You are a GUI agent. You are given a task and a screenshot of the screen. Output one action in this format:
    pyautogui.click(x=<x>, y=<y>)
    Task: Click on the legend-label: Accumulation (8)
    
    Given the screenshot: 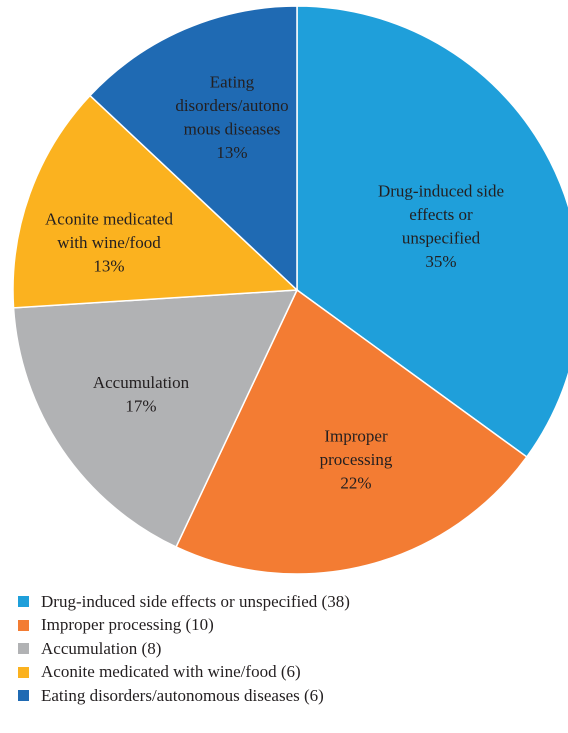 What is the action you would take?
    pyautogui.click(x=101, y=648)
    